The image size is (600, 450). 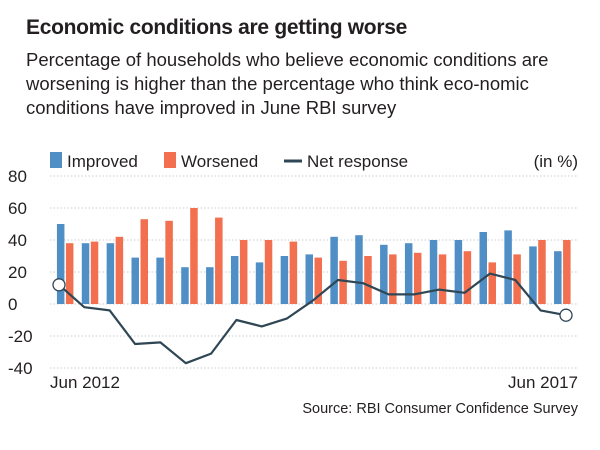 What do you see at coordinates (20, 336) in the screenshot?
I see `y-tick-label: -20` at bounding box center [20, 336].